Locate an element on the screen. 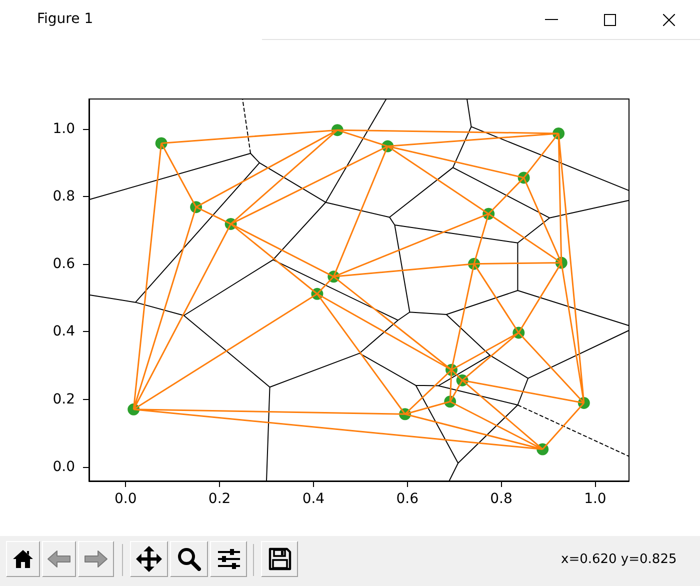 This screenshot has width=700, height=586. y-tick-label: 0.0 is located at coordinates (63, 466).